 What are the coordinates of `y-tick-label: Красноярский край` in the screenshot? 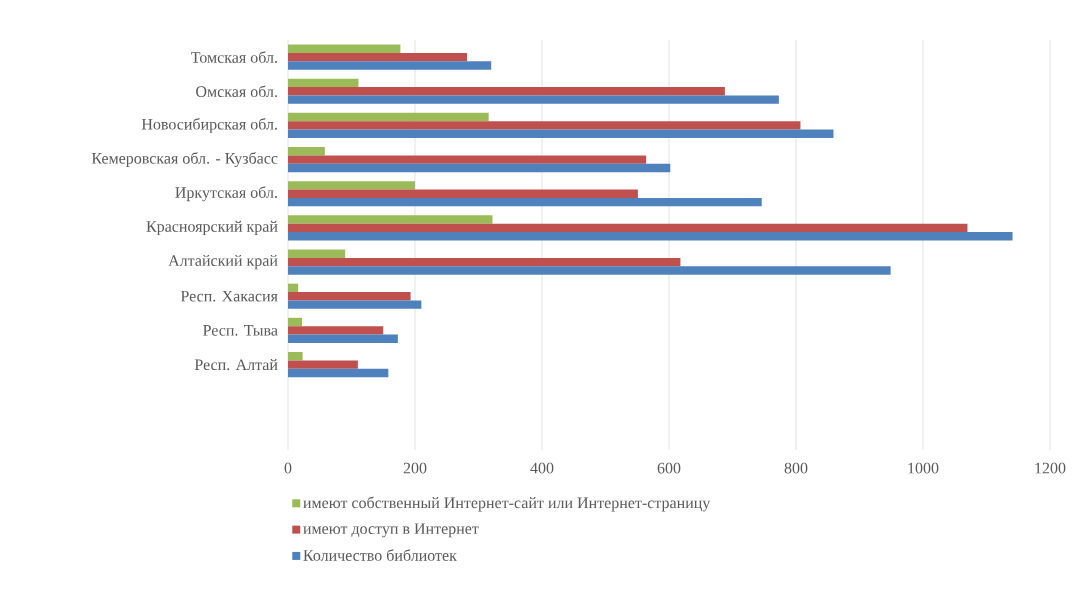 It's located at (212, 228).